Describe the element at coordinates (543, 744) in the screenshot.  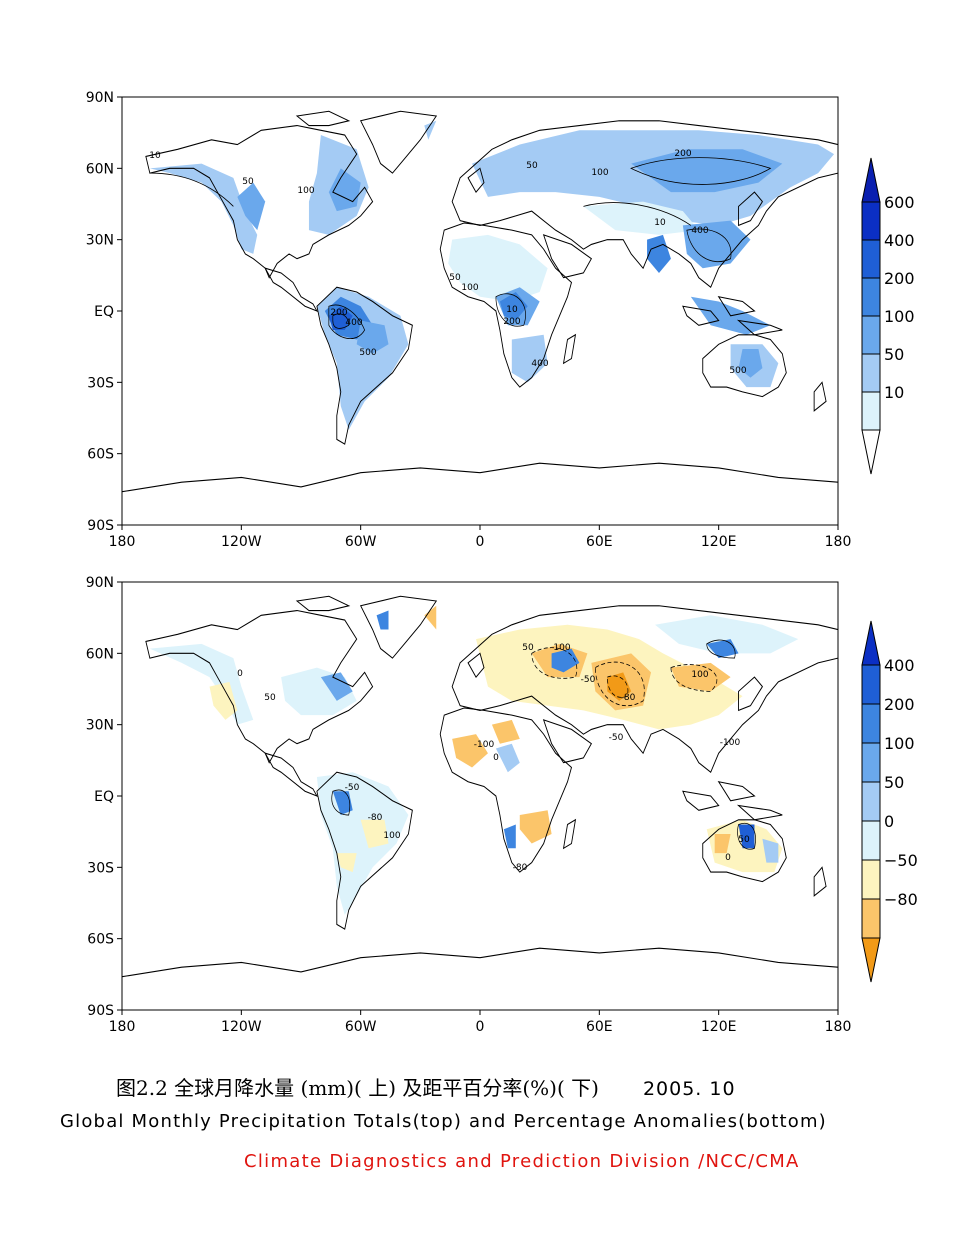
I see `anomalies-contours` at that location.